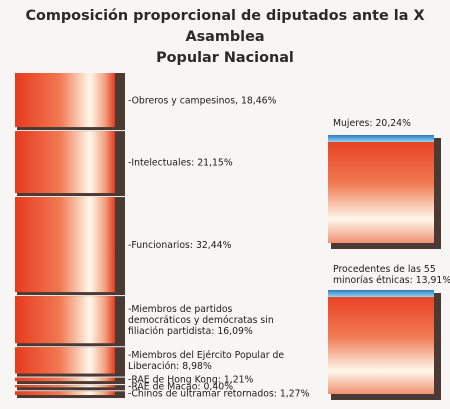  I want to click on bar-segment-rae-de-macao: -RAE de Macao: 0,40%, so click(124, 386).